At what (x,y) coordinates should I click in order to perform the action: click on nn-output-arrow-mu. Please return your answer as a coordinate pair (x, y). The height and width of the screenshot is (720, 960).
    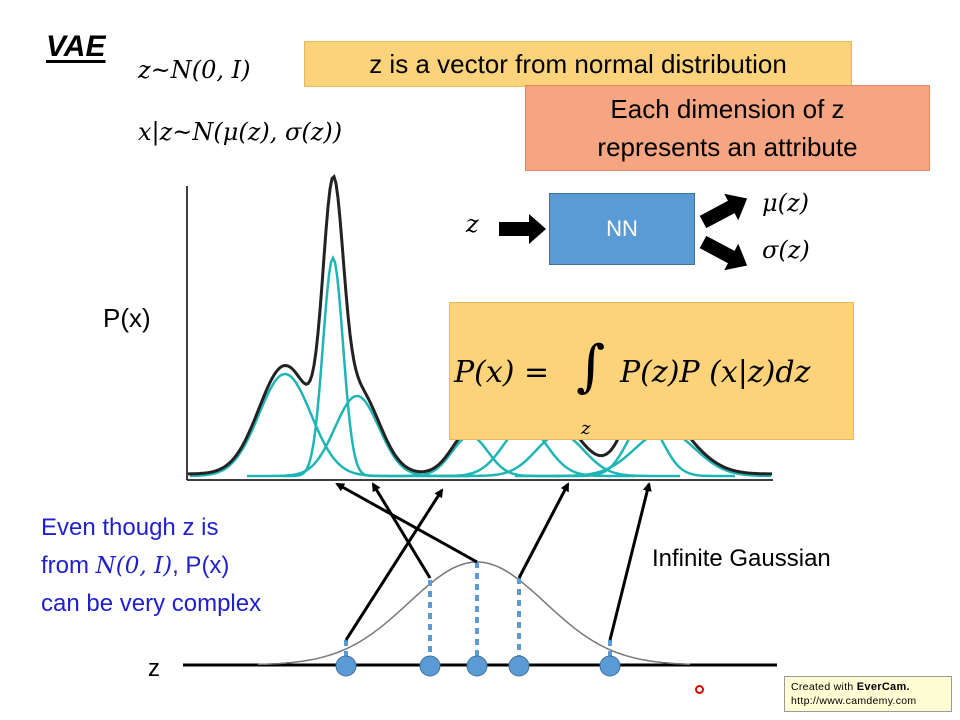
    Looking at the image, I should click on (723, 211).